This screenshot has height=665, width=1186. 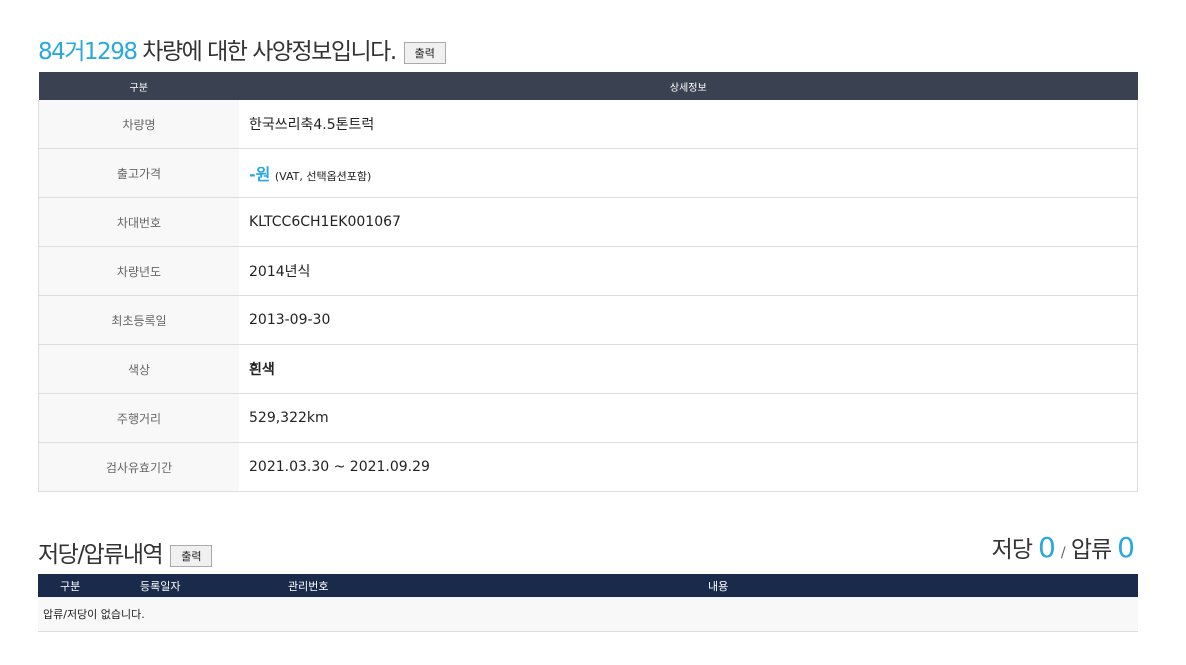 I want to click on table-row: 차대번호 KLTCC6CH1EK001067, so click(x=588, y=222).